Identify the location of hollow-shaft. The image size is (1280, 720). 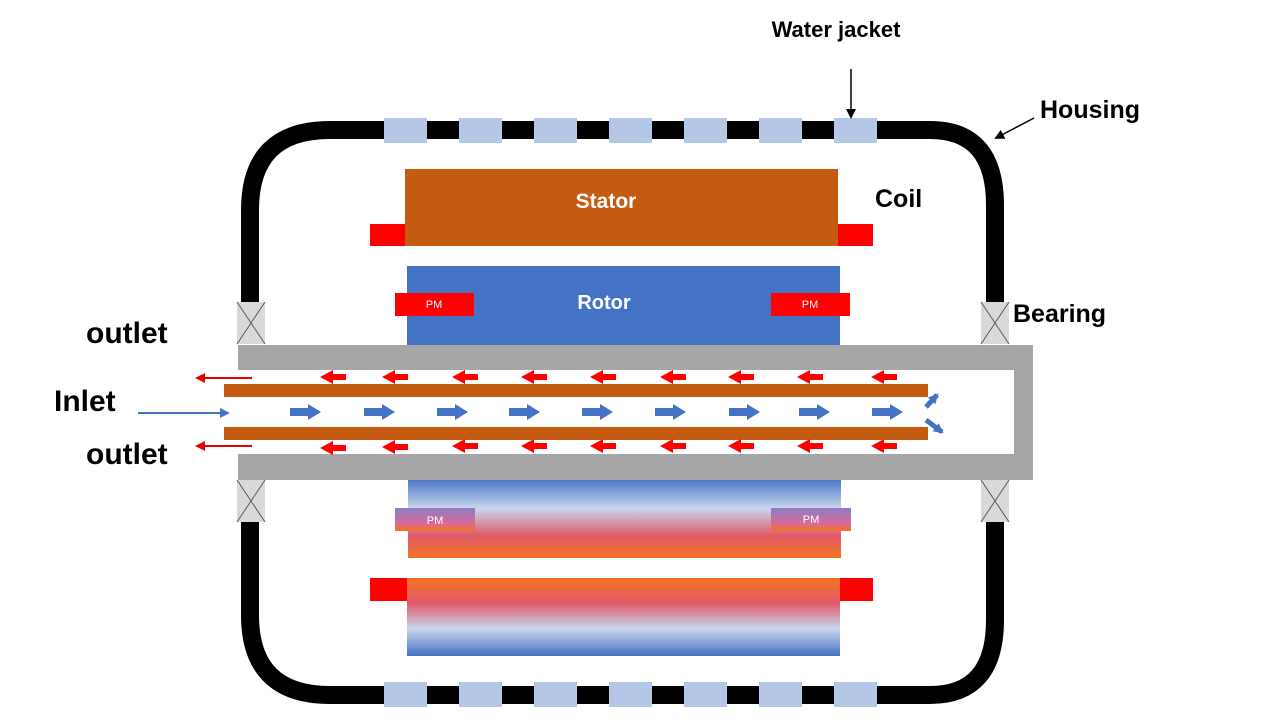
(635, 412).